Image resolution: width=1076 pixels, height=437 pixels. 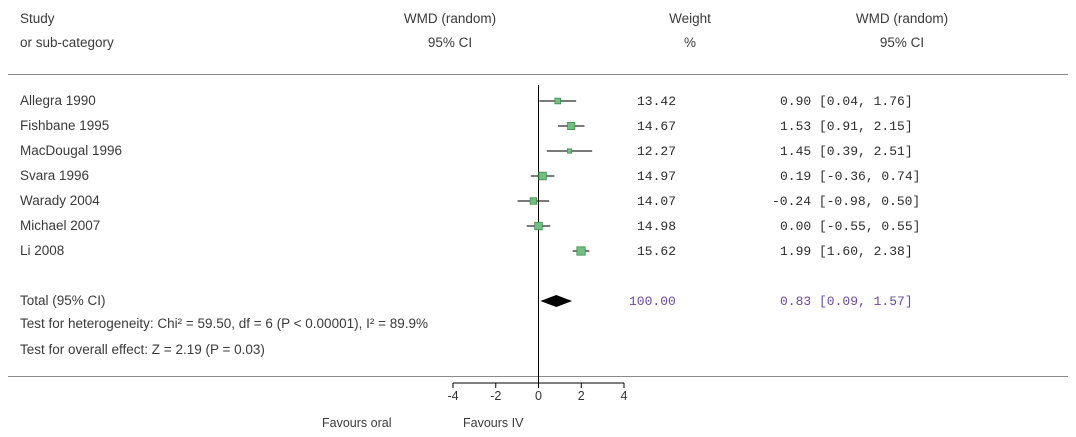 I want to click on study-header-line1: Study, so click(x=37, y=18).